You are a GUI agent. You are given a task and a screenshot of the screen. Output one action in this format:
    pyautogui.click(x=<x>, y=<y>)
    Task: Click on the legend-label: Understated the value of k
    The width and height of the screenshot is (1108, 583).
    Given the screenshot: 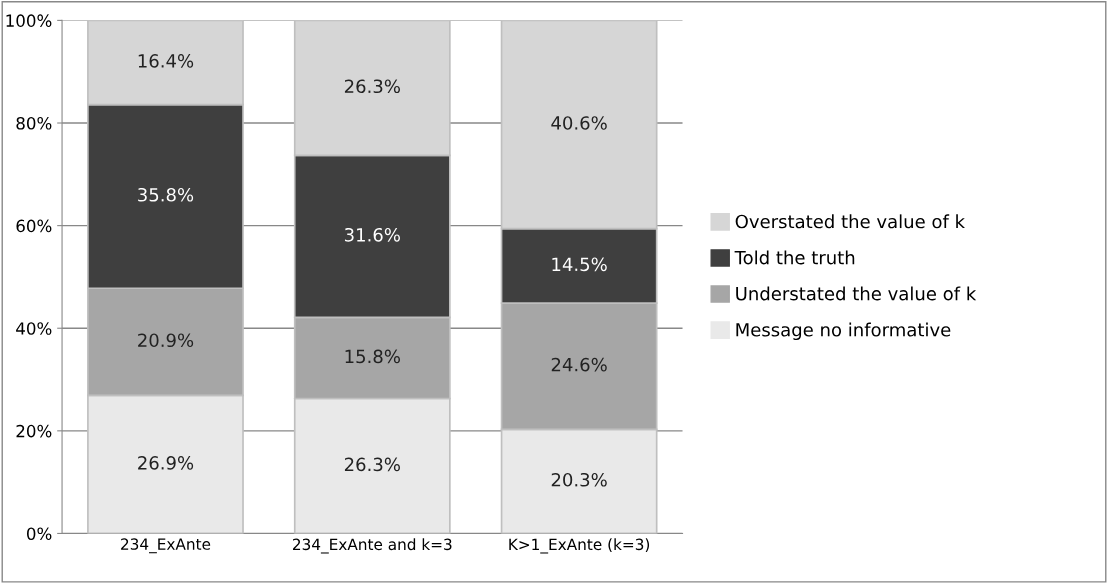 What is the action you would take?
    pyautogui.click(x=856, y=293)
    